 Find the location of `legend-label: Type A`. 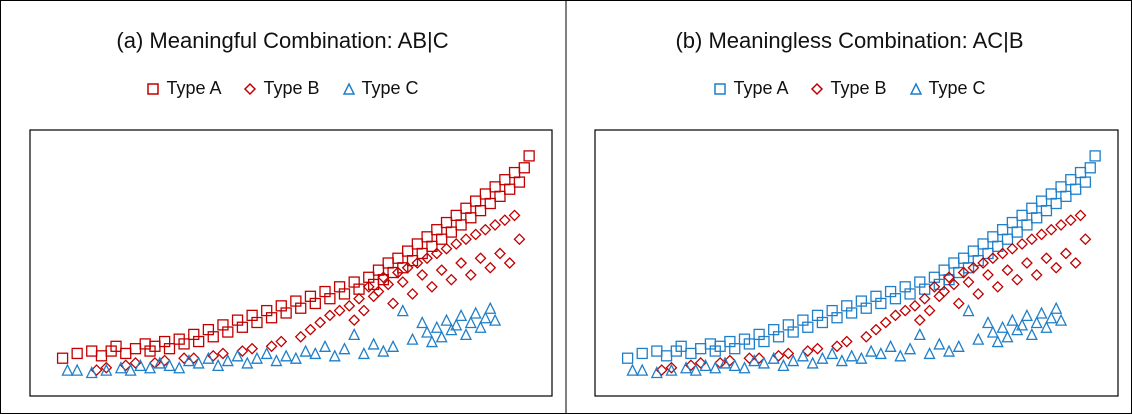

legend-label: Type A is located at coordinates (761, 88).